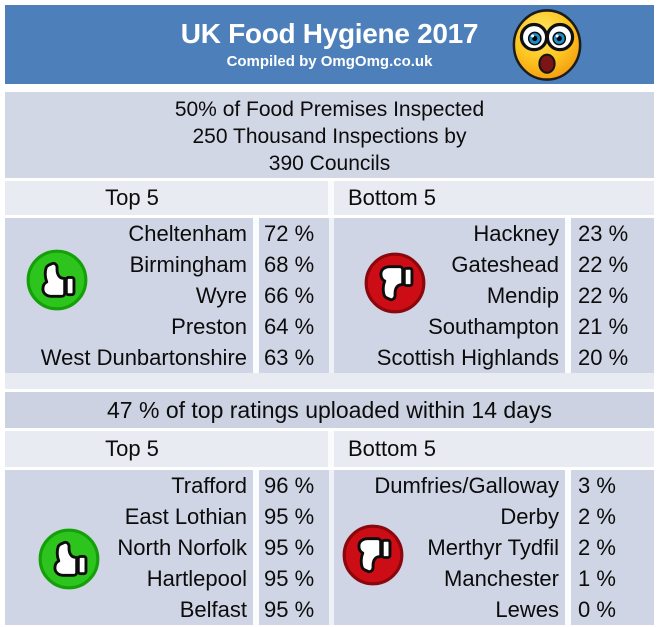 This screenshot has width=659, height=627. What do you see at coordinates (187, 233) in the screenshot?
I see `council-name: Cheltenham` at bounding box center [187, 233].